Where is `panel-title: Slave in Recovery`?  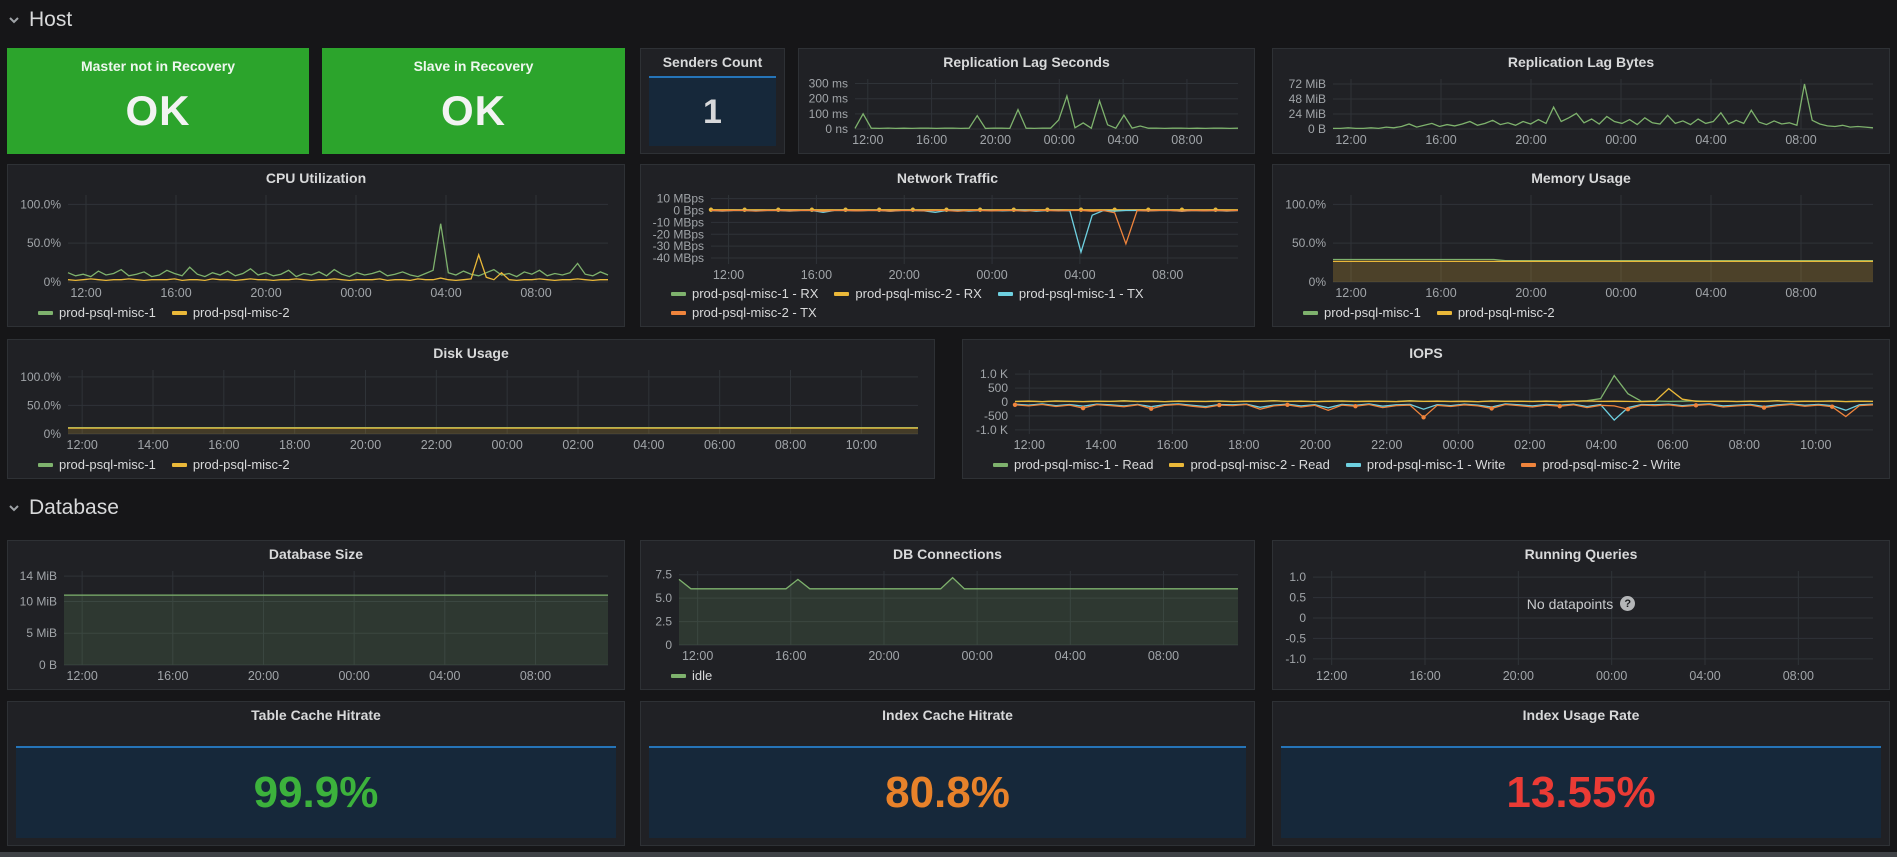
panel-title: Slave in Recovery is located at coordinates (473, 66).